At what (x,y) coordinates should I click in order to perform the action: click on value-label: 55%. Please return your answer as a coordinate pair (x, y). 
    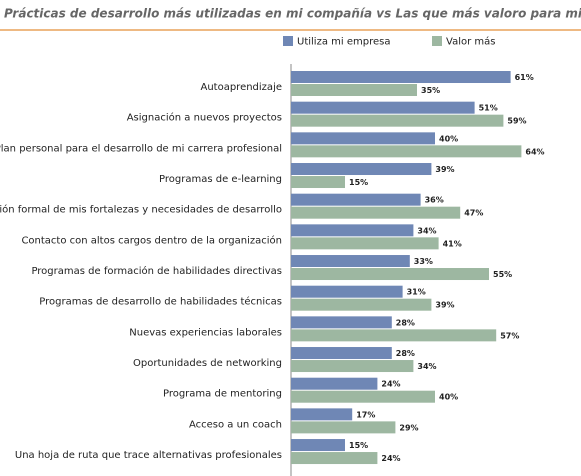
    Looking at the image, I should click on (502, 274).